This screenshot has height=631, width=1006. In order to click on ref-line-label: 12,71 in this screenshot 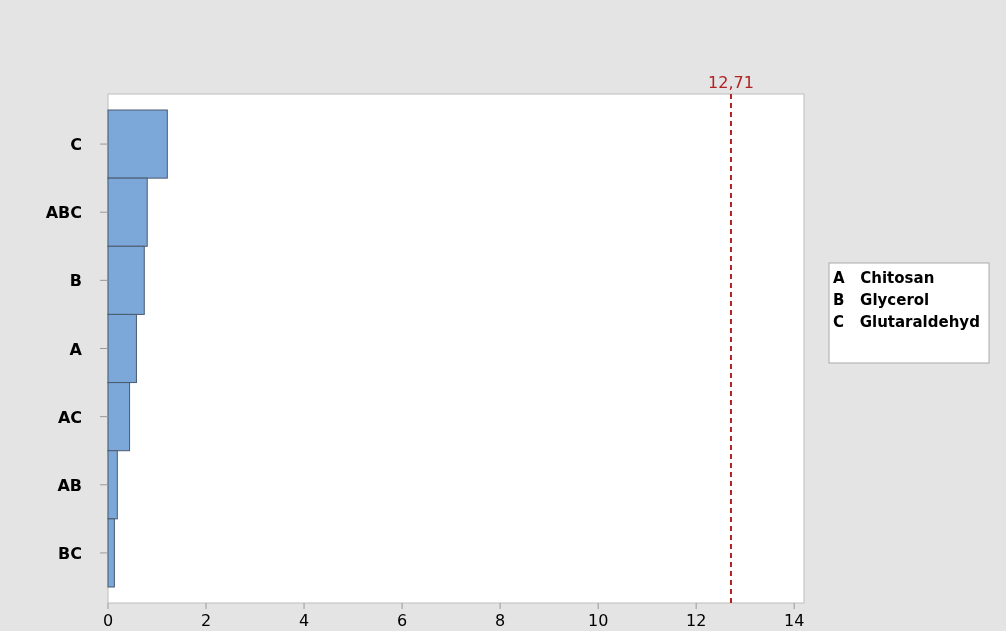, I will do `click(731, 82)`.